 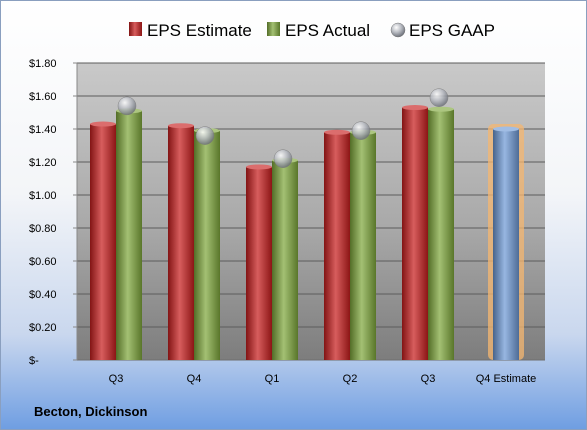 What do you see at coordinates (43, 97) in the screenshot?
I see `y-tick-label: $1.60` at bounding box center [43, 97].